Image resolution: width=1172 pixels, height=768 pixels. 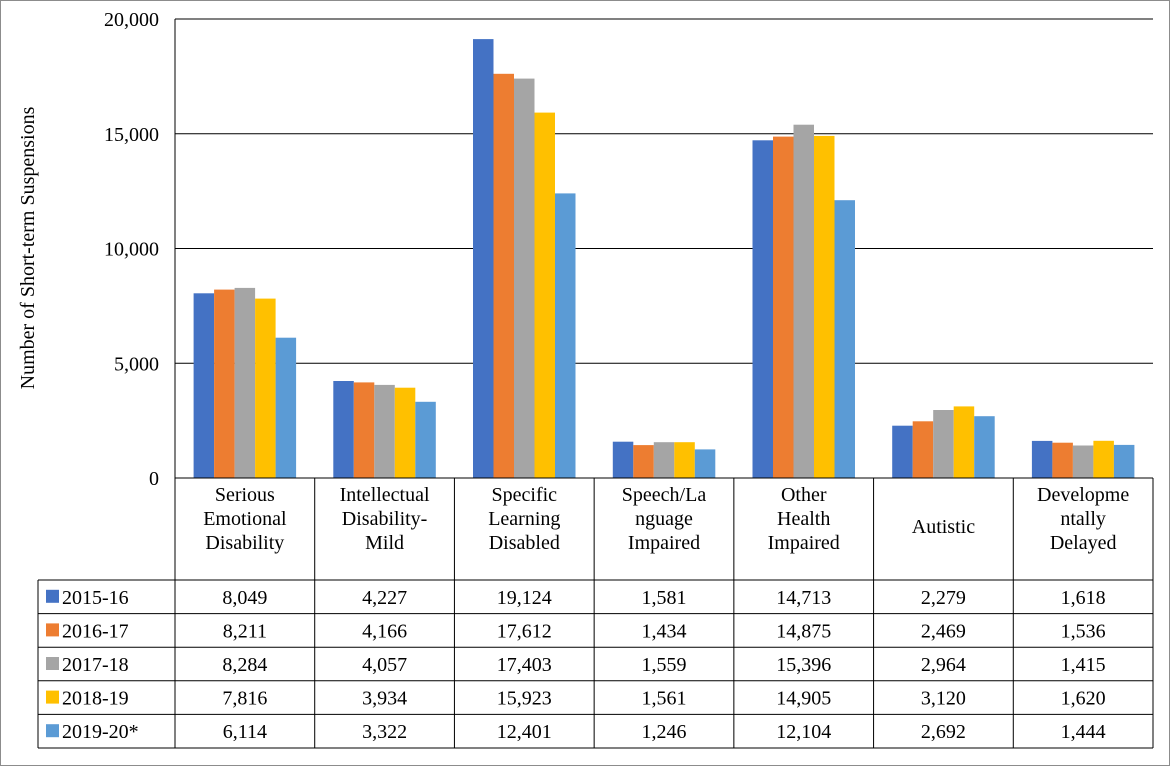 What do you see at coordinates (803, 519) in the screenshot?
I see `category-label: Health` at bounding box center [803, 519].